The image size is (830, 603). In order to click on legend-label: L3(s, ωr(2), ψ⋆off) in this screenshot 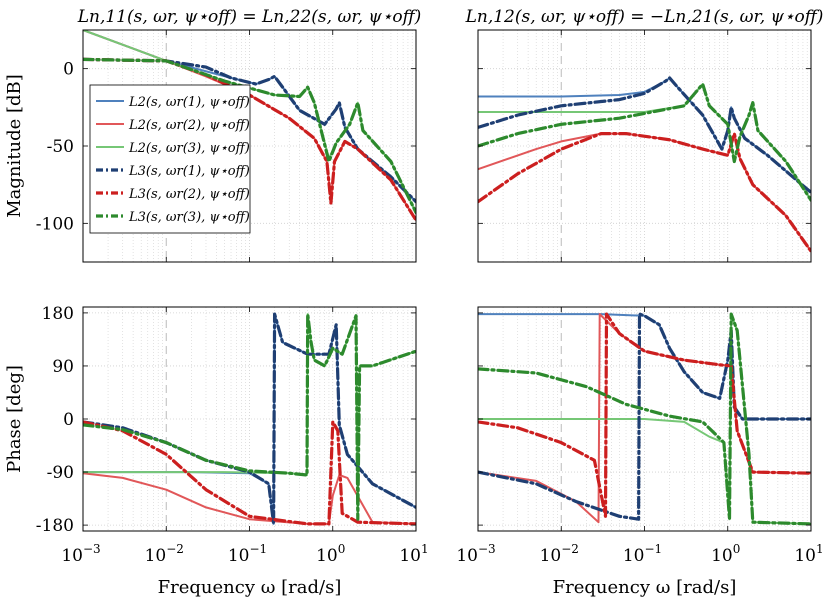, I will do `click(189, 194)`.